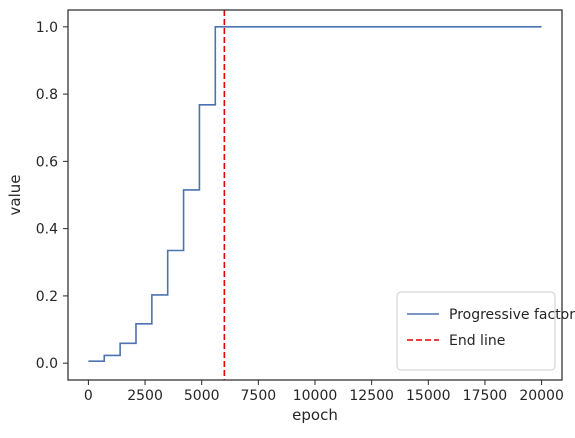 The height and width of the screenshot is (438, 575). What do you see at coordinates (259, 396) in the screenshot?
I see `x-tick-label: 7500` at bounding box center [259, 396].